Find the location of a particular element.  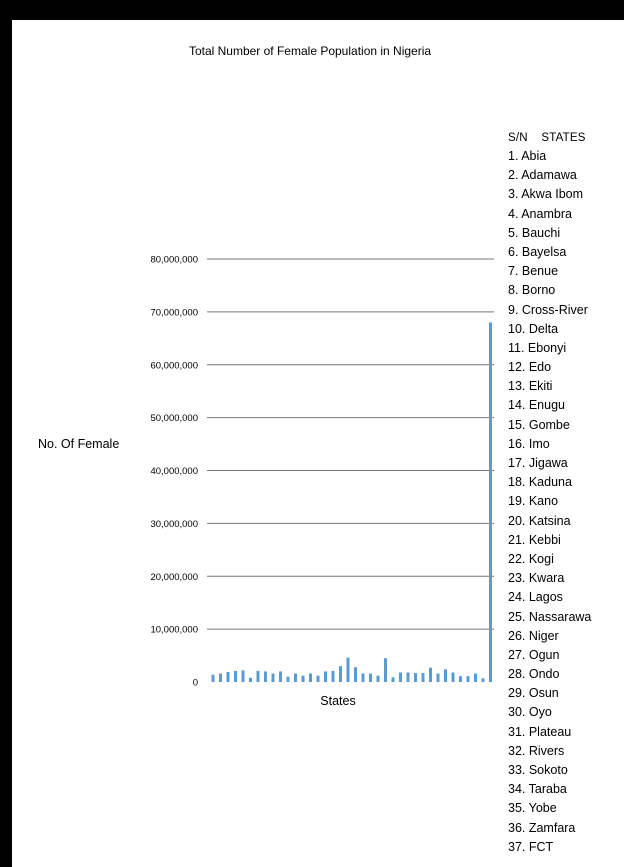

legend-item: 31. Plateau is located at coordinates (540, 731).